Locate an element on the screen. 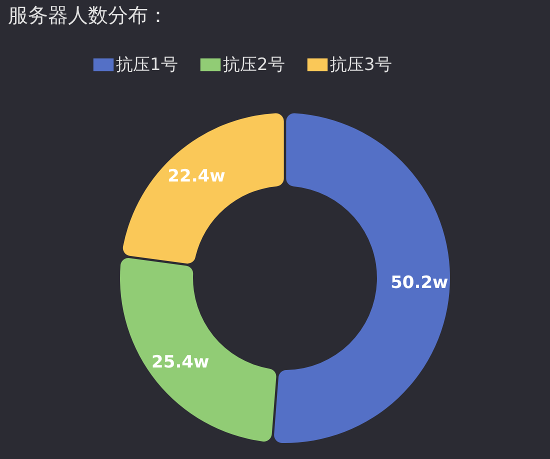  legend-label: 抗压1号 is located at coordinates (147, 64).